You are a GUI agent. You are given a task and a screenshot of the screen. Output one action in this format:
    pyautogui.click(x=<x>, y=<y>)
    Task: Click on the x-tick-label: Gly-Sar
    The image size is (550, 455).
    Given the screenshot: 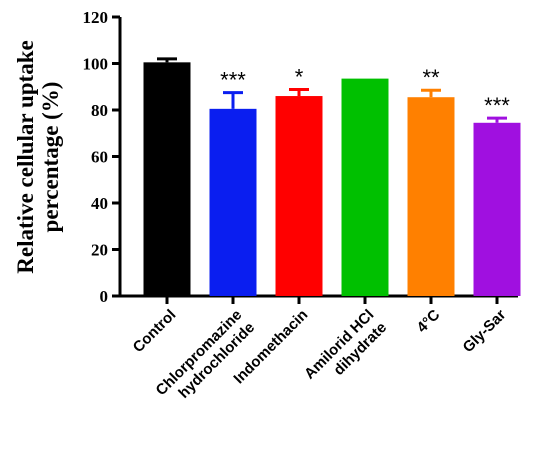 What is the action you would take?
    pyautogui.click(x=485, y=331)
    